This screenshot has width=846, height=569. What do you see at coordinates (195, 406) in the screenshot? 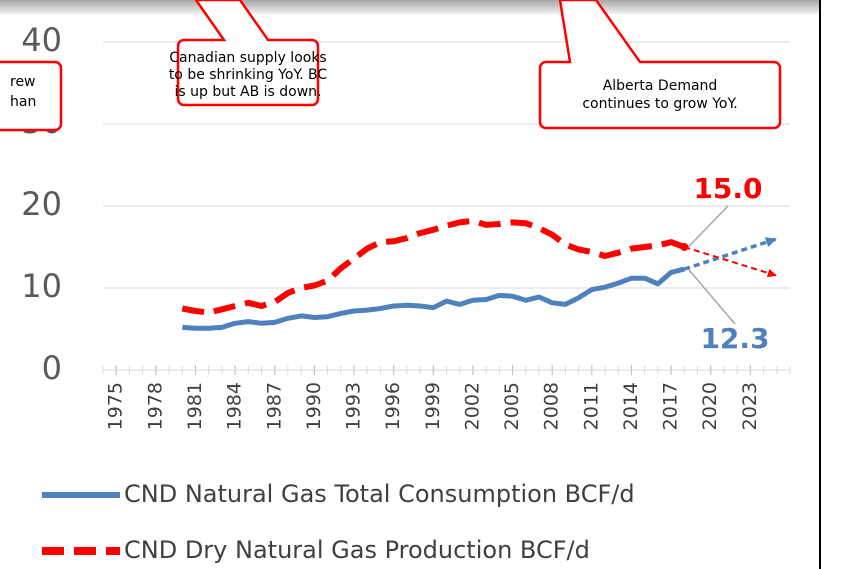
I see `x-tick-label: 1981` at bounding box center [195, 406].